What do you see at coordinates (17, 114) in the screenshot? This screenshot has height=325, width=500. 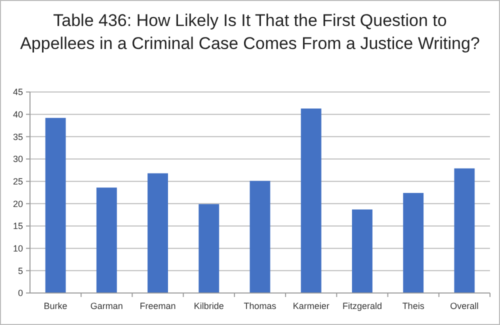 I see `y-tick-label: 40` at bounding box center [17, 114].